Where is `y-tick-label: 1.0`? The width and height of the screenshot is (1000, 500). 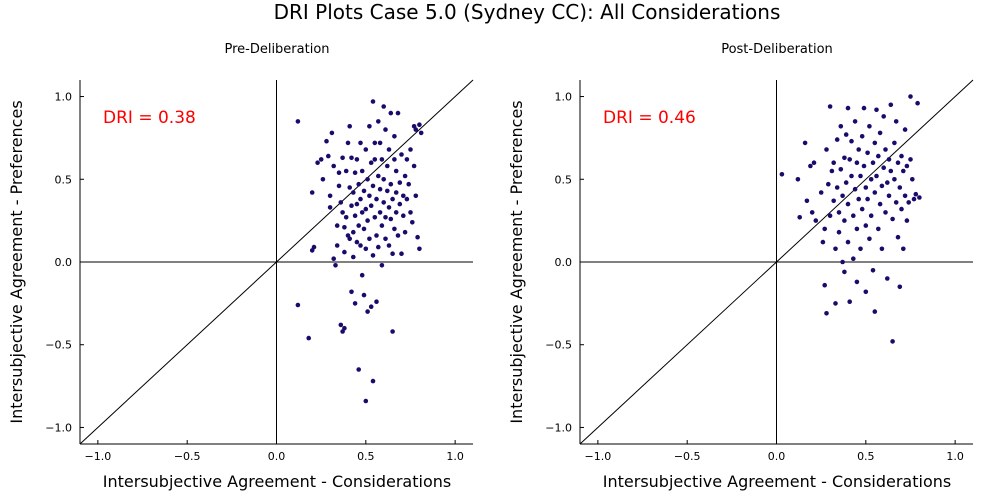 y-tick-label: 1.0 is located at coordinates (64, 97).